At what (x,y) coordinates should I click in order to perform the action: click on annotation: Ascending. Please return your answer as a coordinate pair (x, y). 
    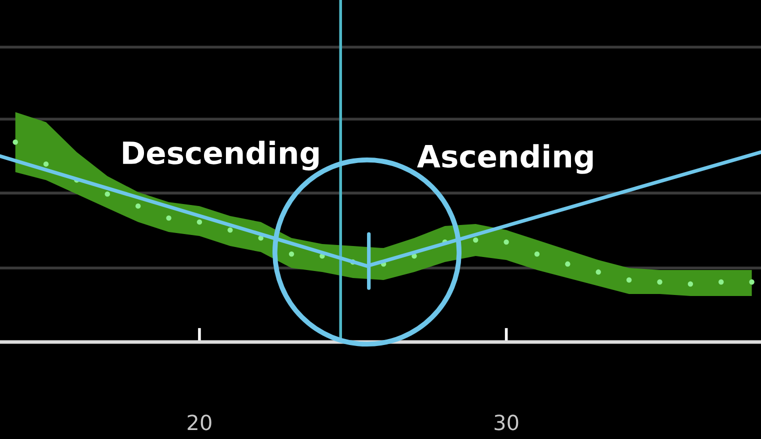
    Looking at the image, I should click on (505, 159).